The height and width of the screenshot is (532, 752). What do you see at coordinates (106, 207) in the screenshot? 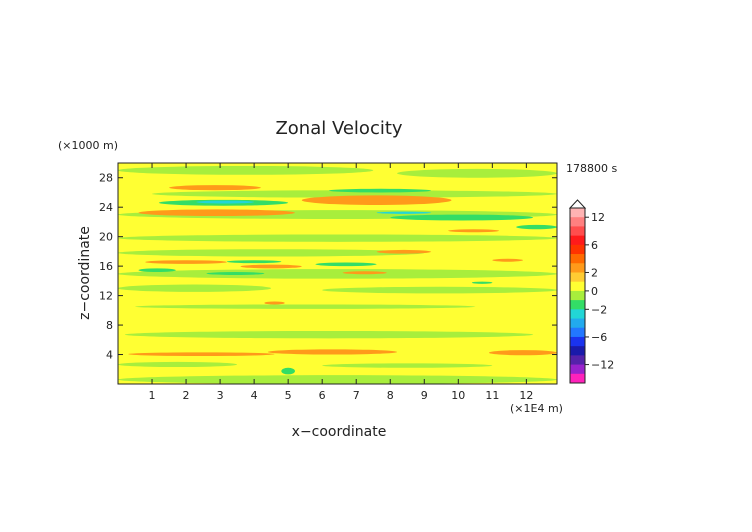
I see `y-tick-label: 24` at bounding box center [106, 207].